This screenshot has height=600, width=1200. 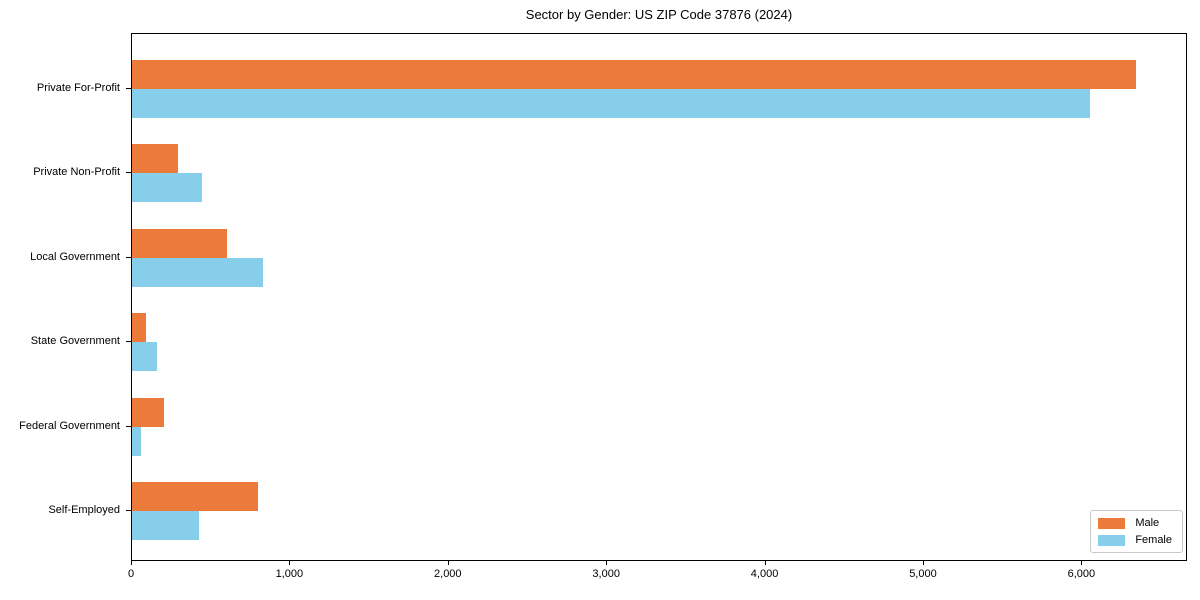 I want to click on x-tick-label: 0, so click(x=131, y=574).